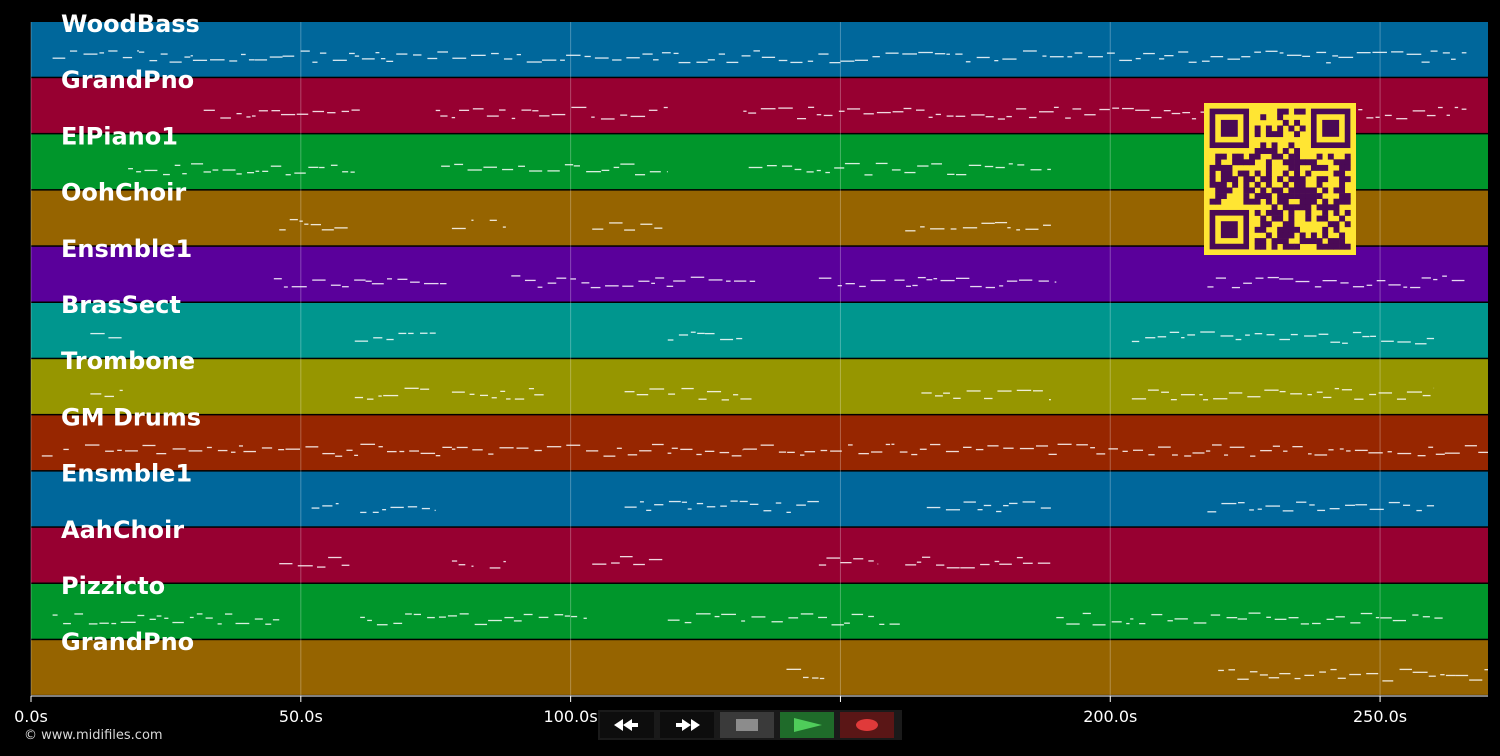 The height and width of the screenshot is (756, 1500). I want to click on play-button, so click(807, 725).